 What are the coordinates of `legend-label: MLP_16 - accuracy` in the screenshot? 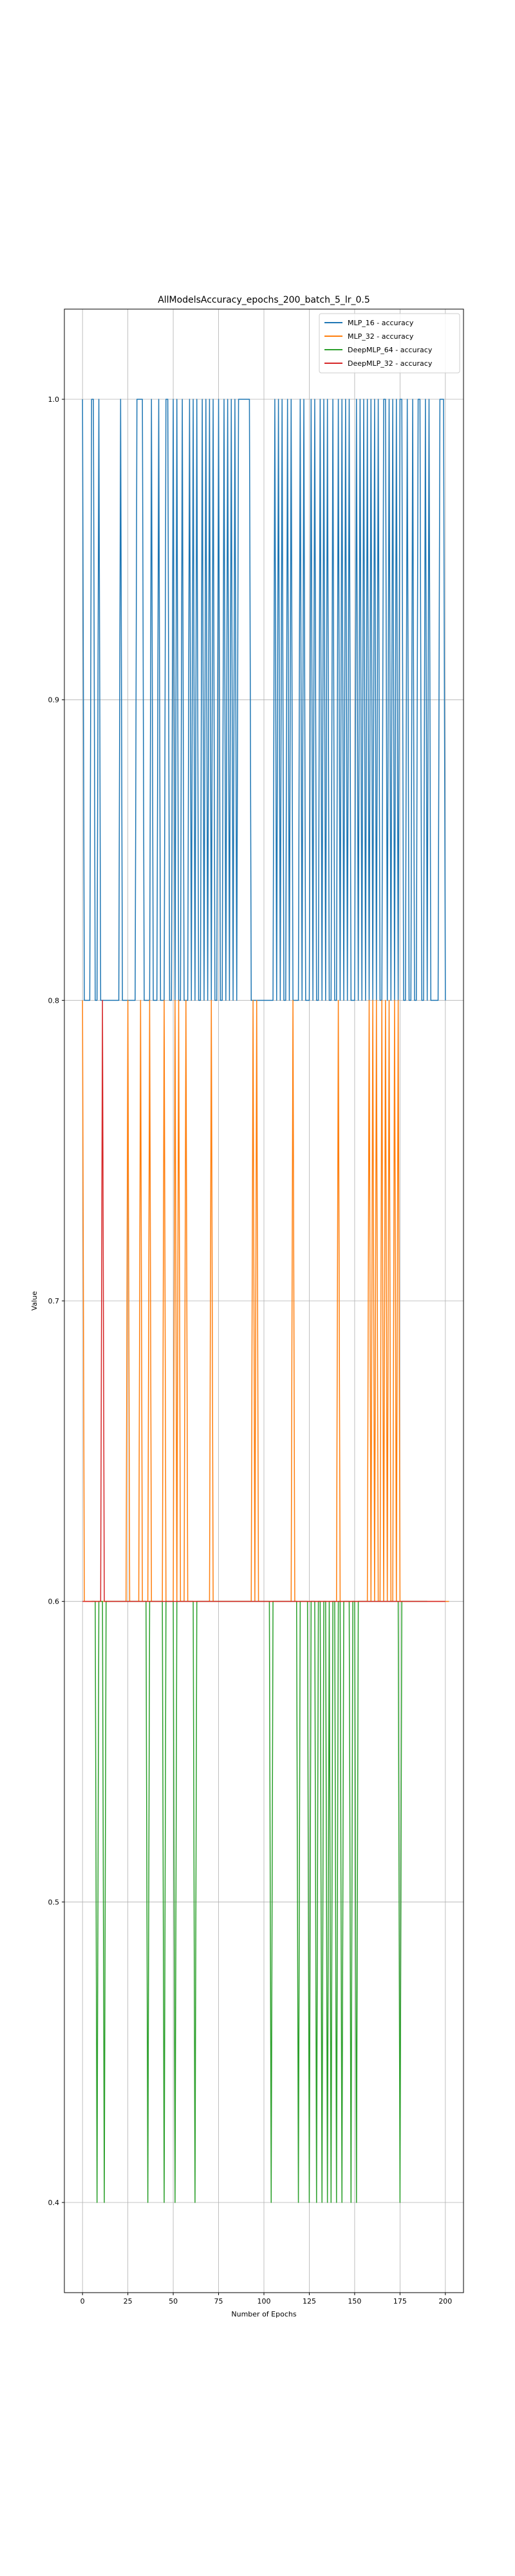 It's located at (381, 323).